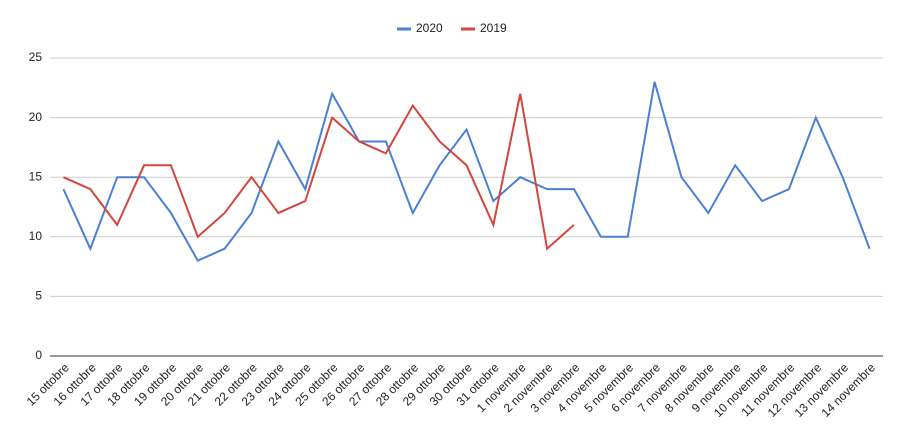 This screenshot has width=906, height=441. Describe the element at coordinates (36, 57) in the screenshot. I see `y-tick-label: 25` at that location.